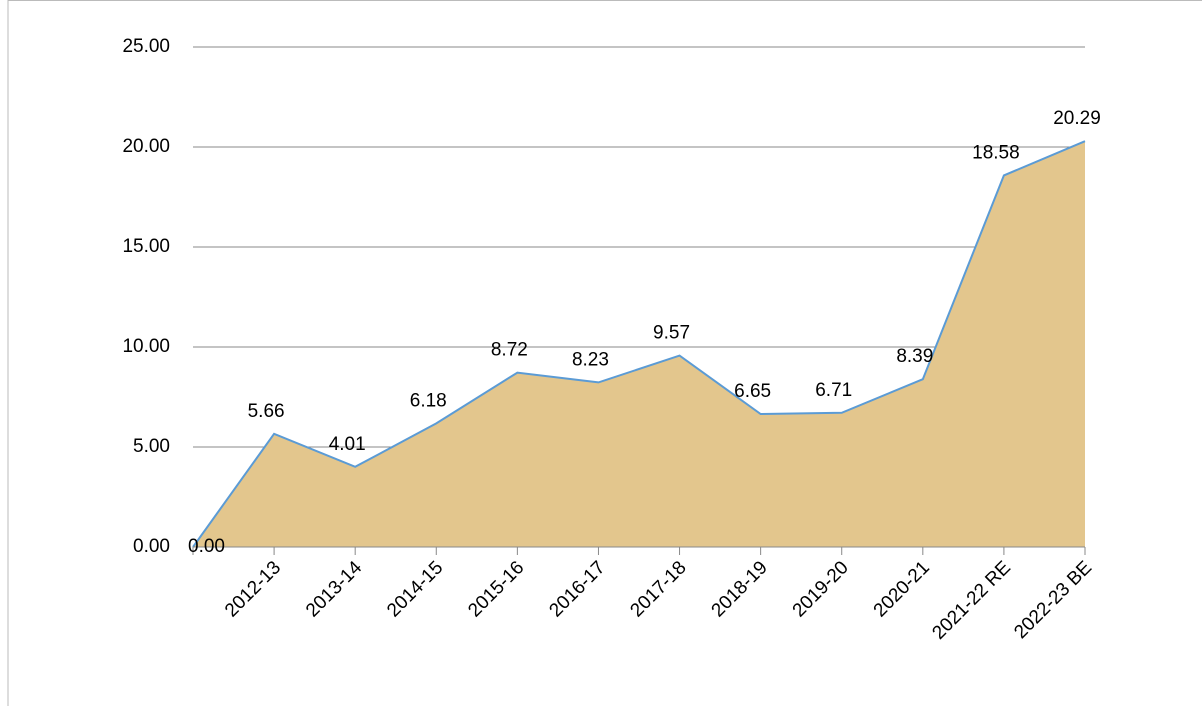  Describe the element at coordinates (206, 546) in the screenshot. I see `data-label: 0.00` at that location.